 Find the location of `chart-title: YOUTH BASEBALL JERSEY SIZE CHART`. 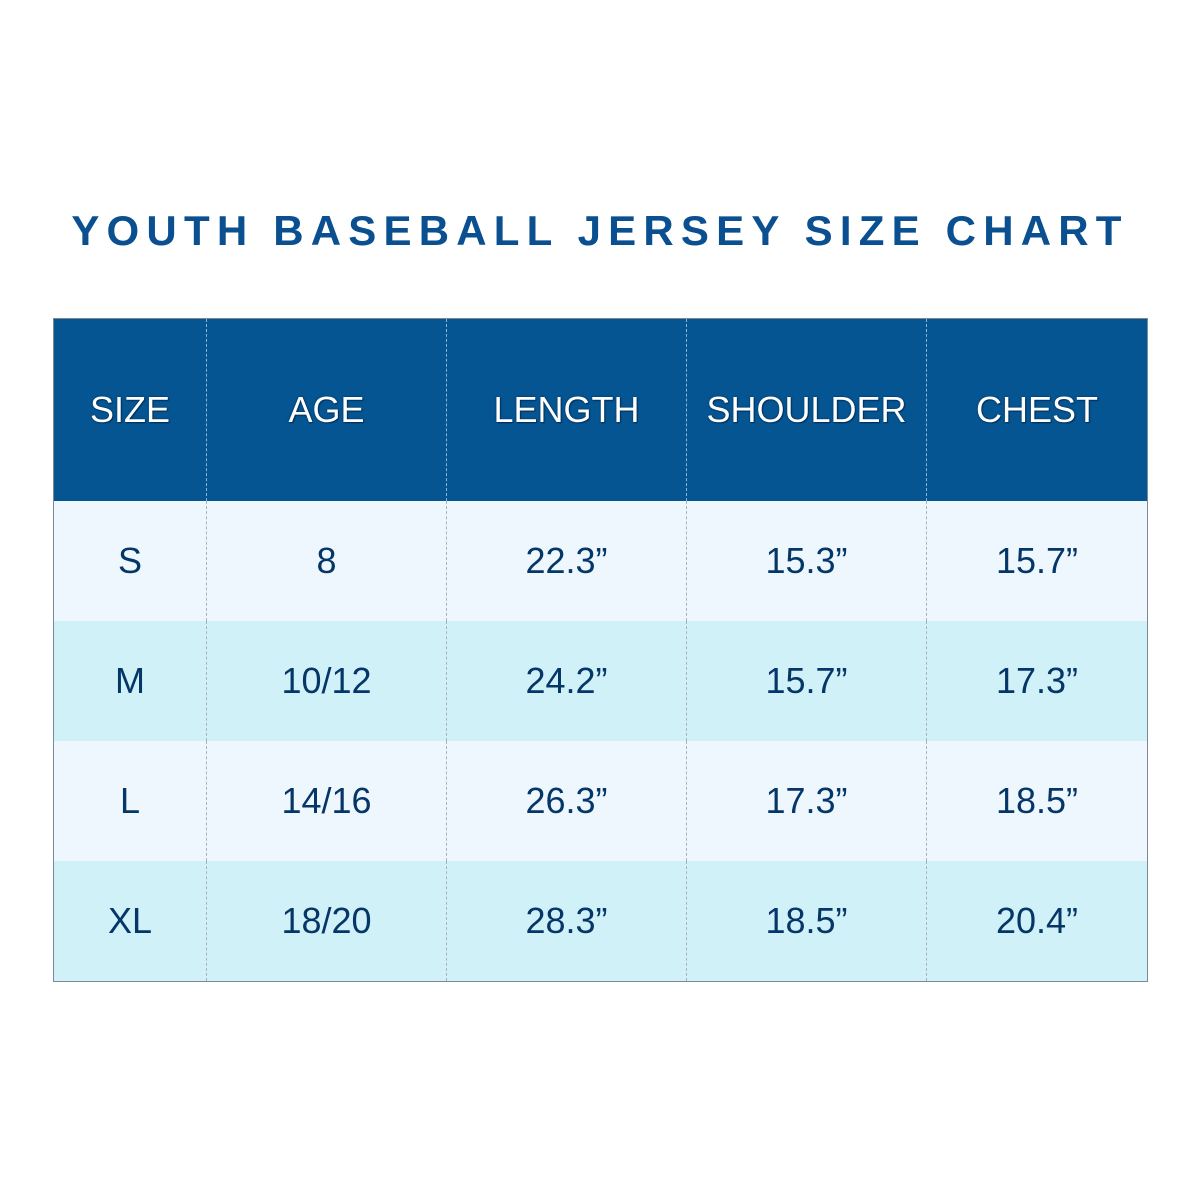

chart-title: YOUTH BASEBALL JERSEY SIZE CHART is located at coordinates (600, 230).